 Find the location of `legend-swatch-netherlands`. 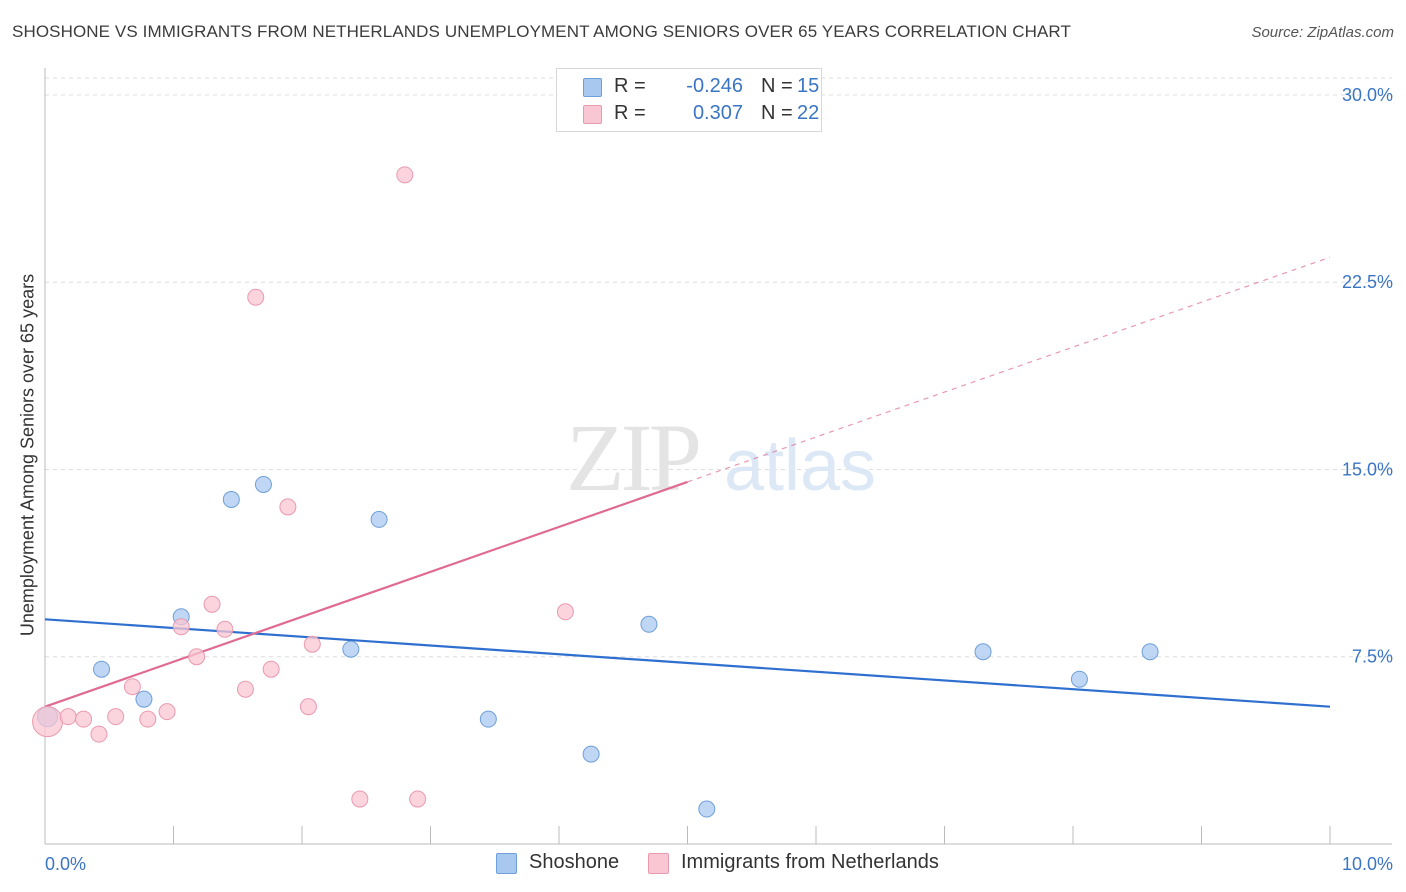

legend-swatch-netherlands is located at coordinates (592, 114).